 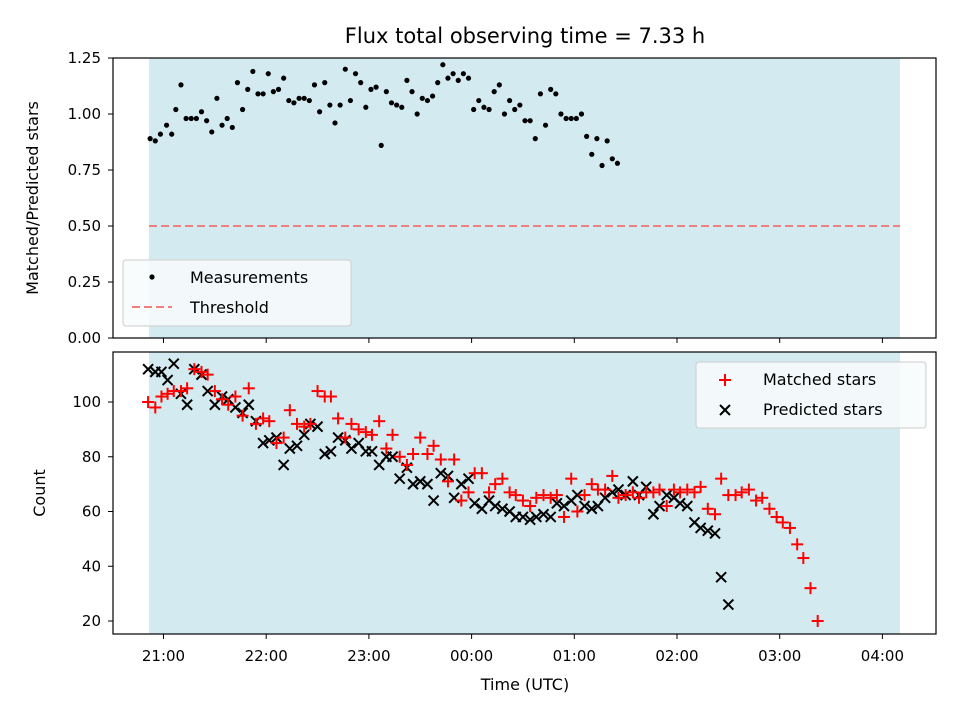 I want to click on bottom-y-tick-label: 20, so click(x=91, y=621).